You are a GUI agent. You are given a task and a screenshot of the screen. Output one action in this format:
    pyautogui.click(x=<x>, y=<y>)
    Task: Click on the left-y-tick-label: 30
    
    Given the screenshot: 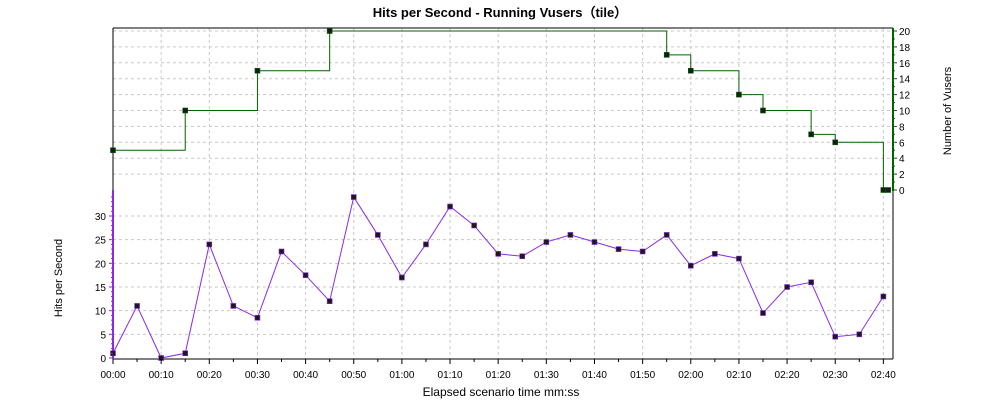 What is the action you would take?
    pyautogui.click(x=101, y=217)
    